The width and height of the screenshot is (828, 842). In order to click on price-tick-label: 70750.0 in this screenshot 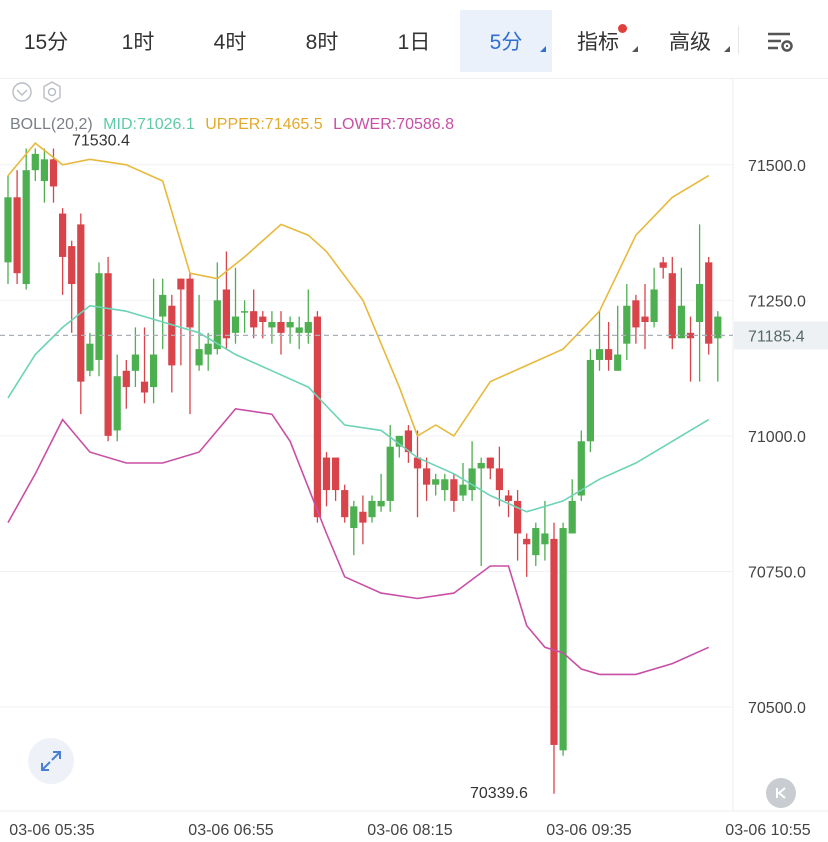, I will do `click(777, 572)`.